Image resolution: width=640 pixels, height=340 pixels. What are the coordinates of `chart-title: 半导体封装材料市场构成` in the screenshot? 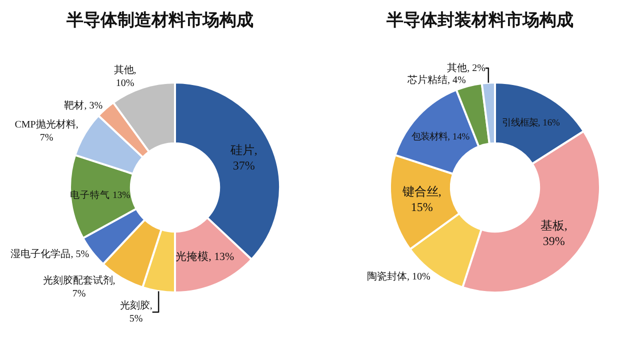 It's located at (480, 20).